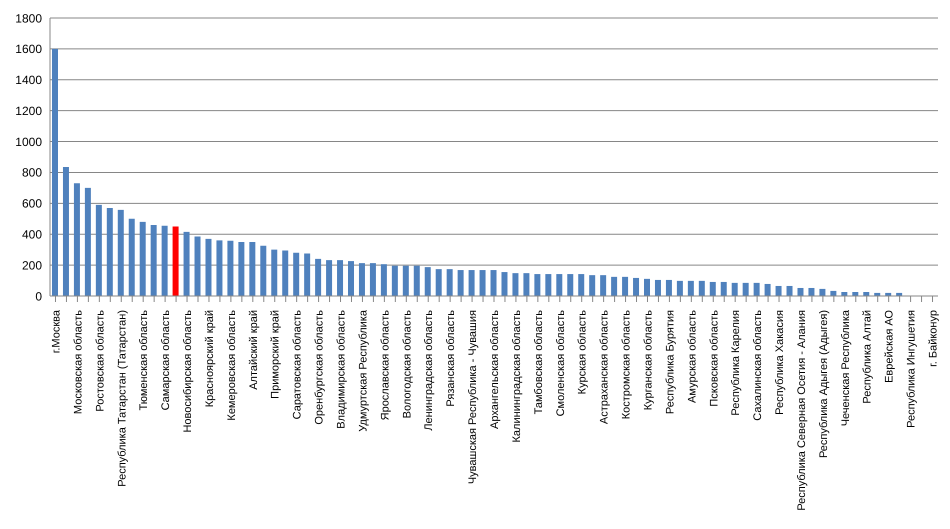 The width and height of the screenshot is (950, 529). Describe the element at coordinates (28, 141) in the screenshot. I see `y-tick-label: 1000` at that location.